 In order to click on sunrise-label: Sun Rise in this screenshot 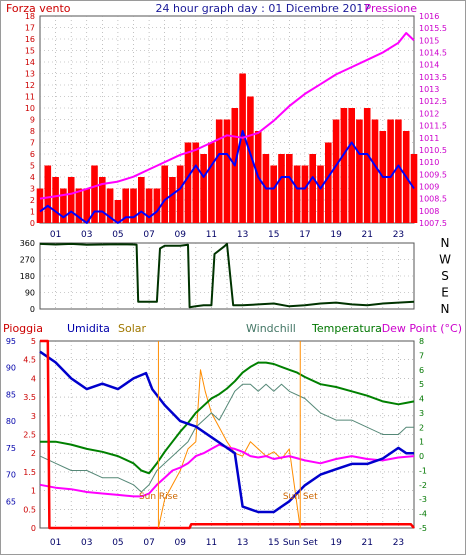, I will do `click(158, 497)`.